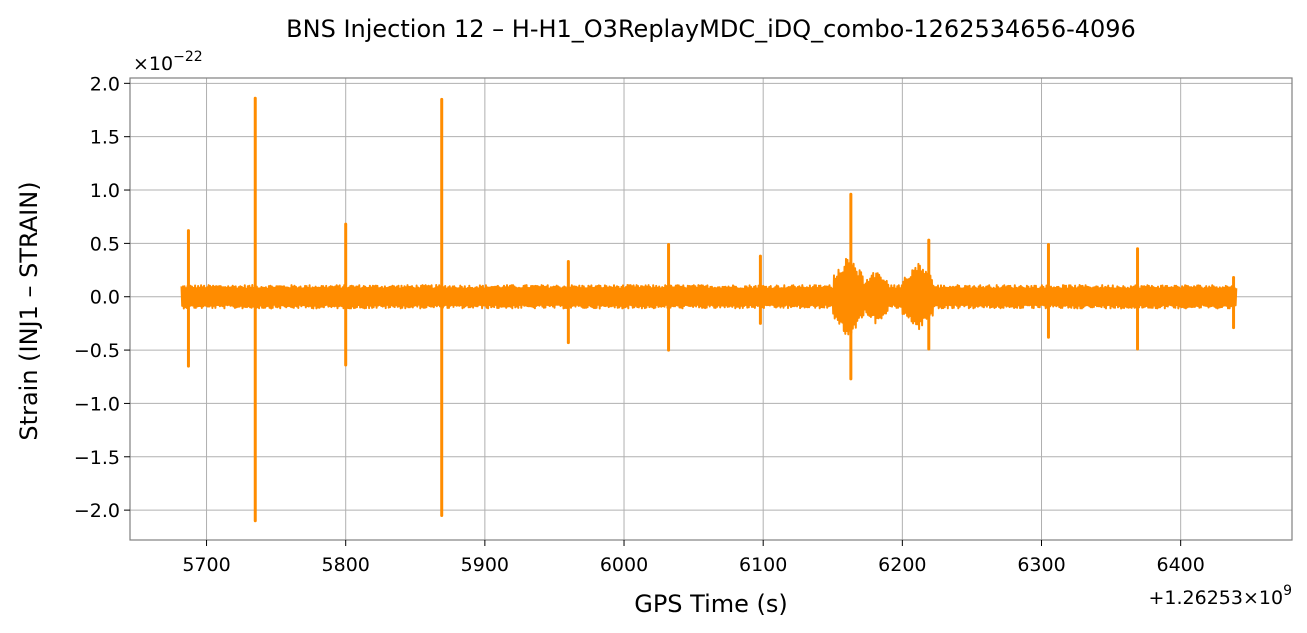 The height and width of the screenshot is (633, 1307). What do you see at coordinates (711, 604) in the screenshot?
I see `x-axis-title: GPS Time (s)` at bounding box center [711, 604].